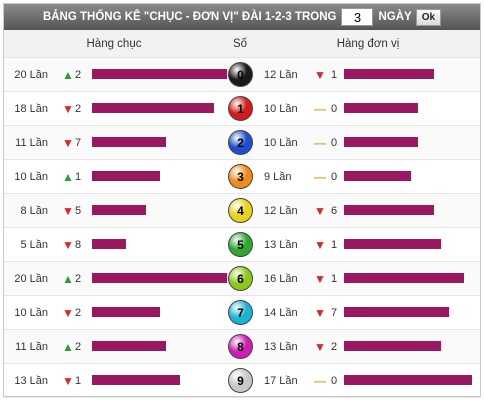 The width and height of the screenshot is (484, 400). What do you see at coordinates (31, 313) in the screenshot?
I see `tens-count: 10 Lần` at bounding box center [31, 313].